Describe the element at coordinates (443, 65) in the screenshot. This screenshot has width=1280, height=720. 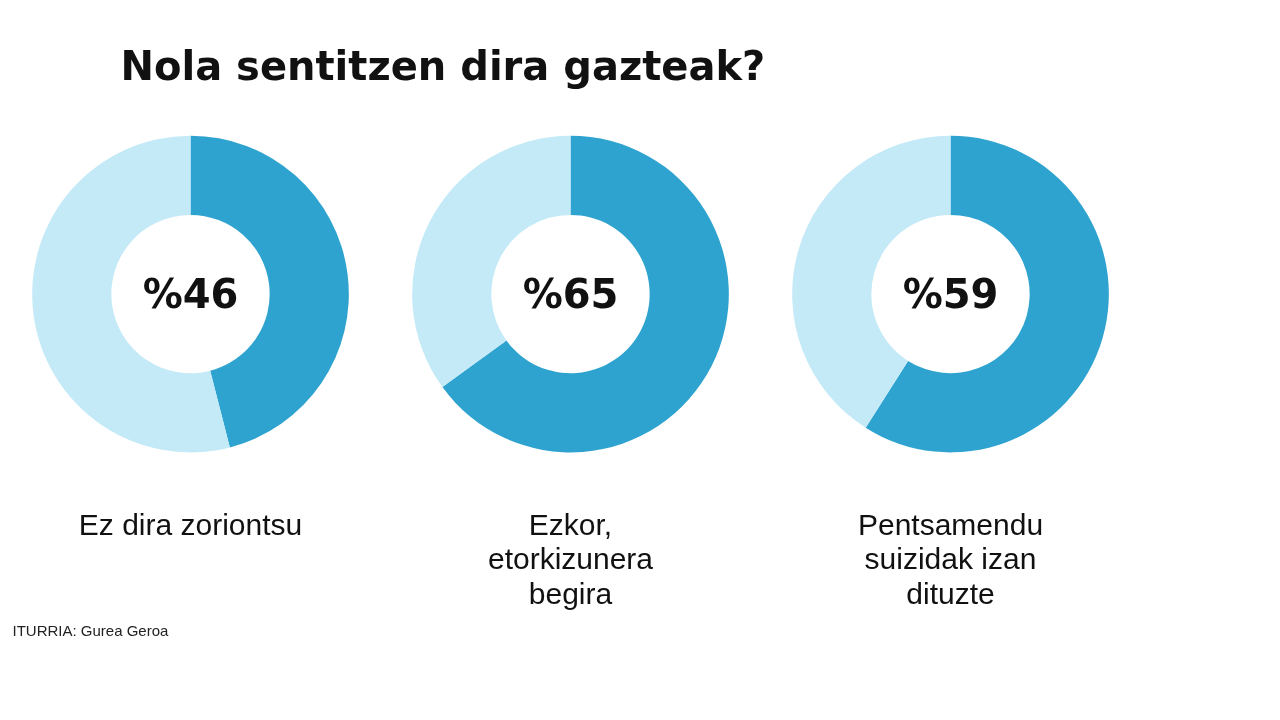
I see `text: Nola sentitzen dira gazteak?` at that location.